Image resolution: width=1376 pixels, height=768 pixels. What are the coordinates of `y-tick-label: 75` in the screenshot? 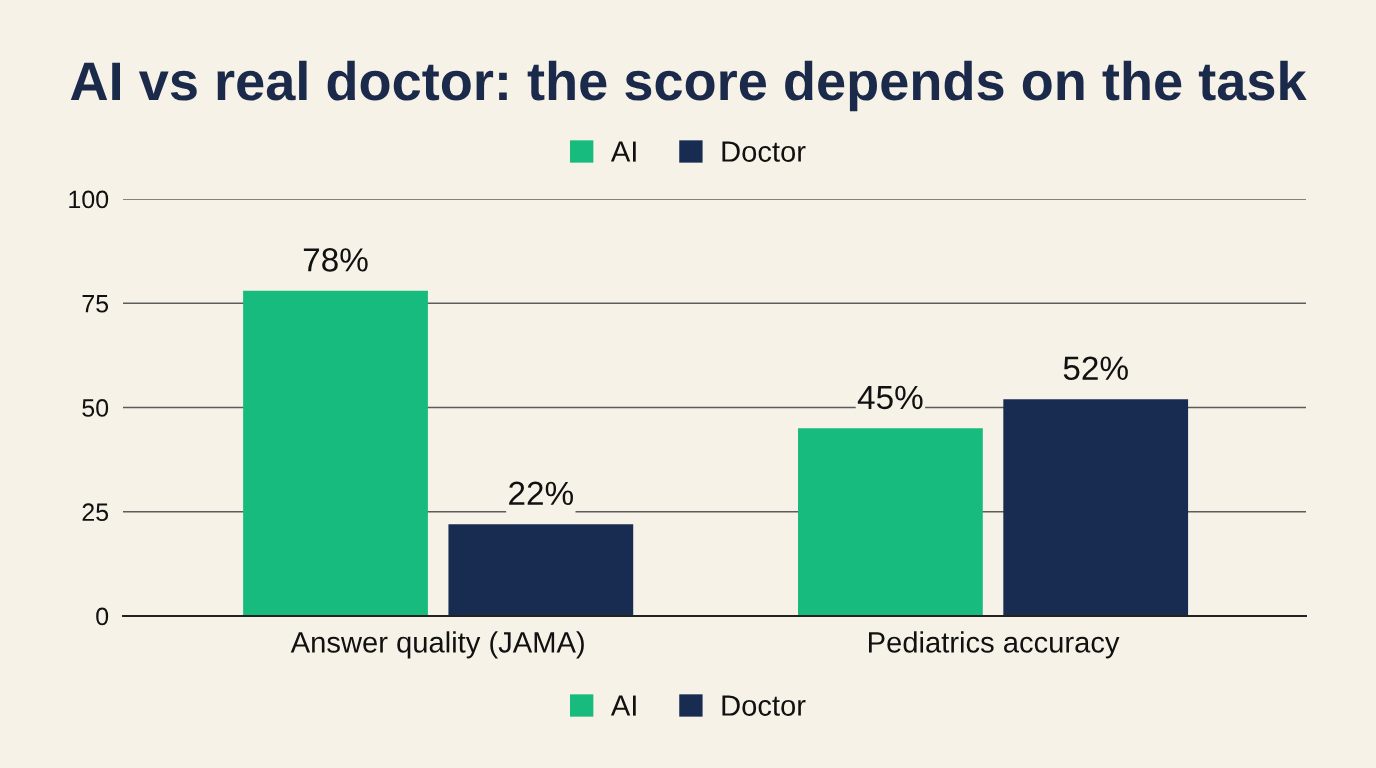 It's located at (95, 304).